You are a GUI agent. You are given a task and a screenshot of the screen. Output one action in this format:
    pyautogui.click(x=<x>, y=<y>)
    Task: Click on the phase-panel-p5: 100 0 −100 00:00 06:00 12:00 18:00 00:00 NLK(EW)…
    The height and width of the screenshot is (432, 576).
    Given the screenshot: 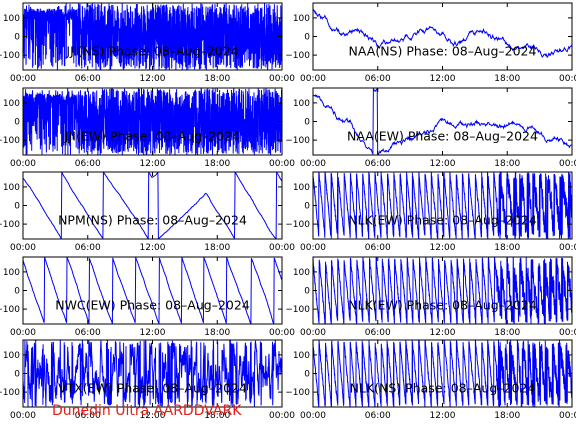 What is the action you would take?
    pyautogui.click(x=430, y=212)
    